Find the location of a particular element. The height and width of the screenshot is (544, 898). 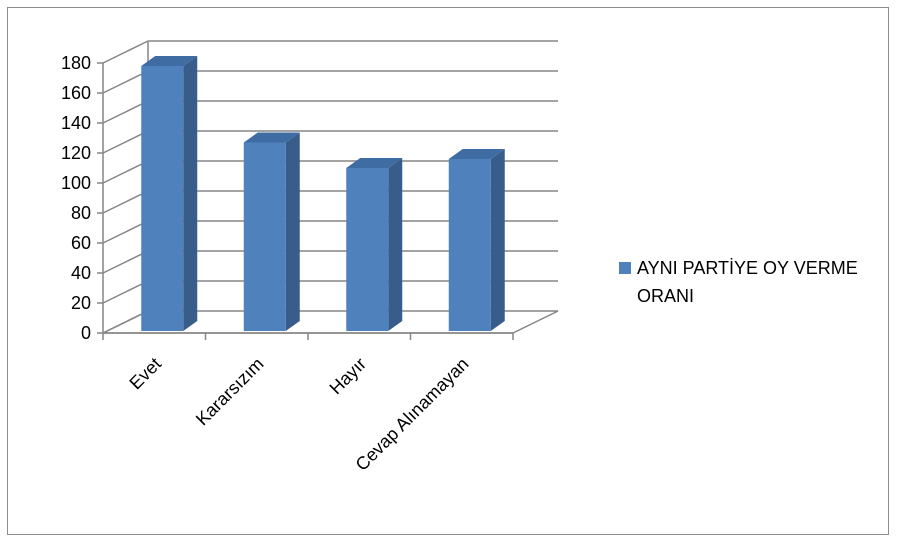

legend: AYNI PARTİYE OY VERME ORANI is located at coordinates (754, 282).